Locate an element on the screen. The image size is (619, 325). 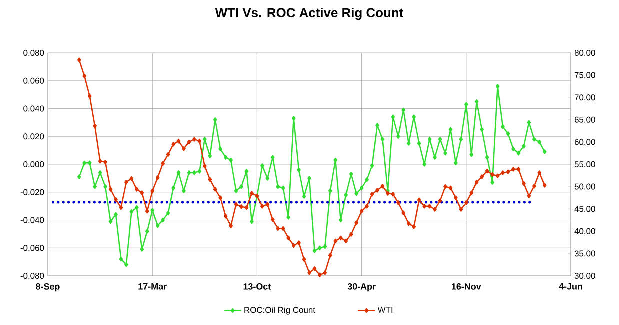
x-tick-label: 30-Apr is located at coordinates (362, 288).